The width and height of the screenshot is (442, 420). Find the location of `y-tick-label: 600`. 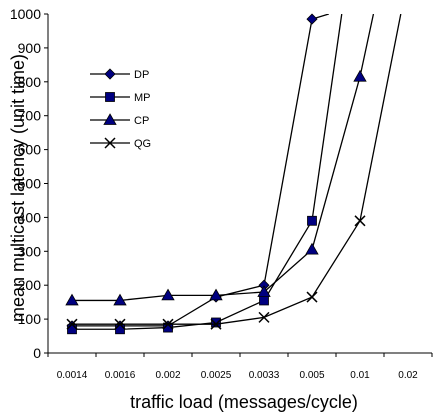

y-tick-label: 600 is located at coordinates (30, 150).